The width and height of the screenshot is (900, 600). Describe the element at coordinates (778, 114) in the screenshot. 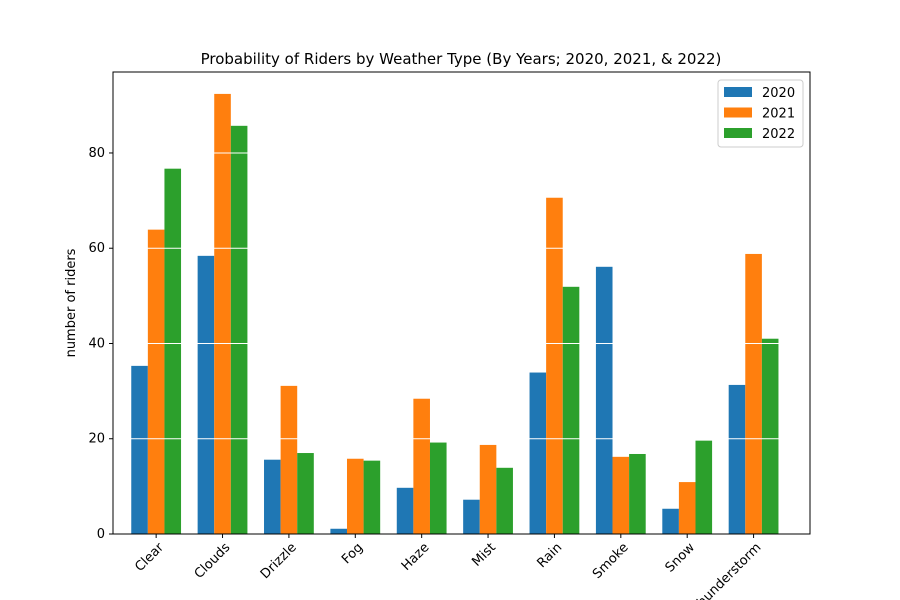

I see `legend-label-2021: 2021` at that location.